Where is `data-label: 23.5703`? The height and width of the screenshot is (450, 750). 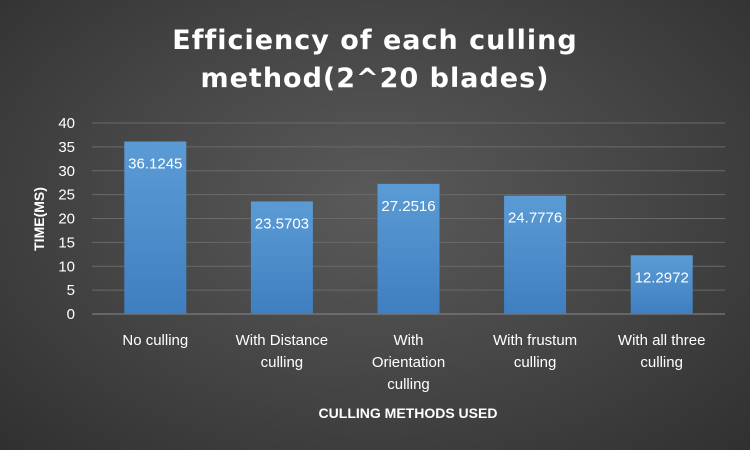
data-label: 23.5703 is located at coordinates (282, 223).